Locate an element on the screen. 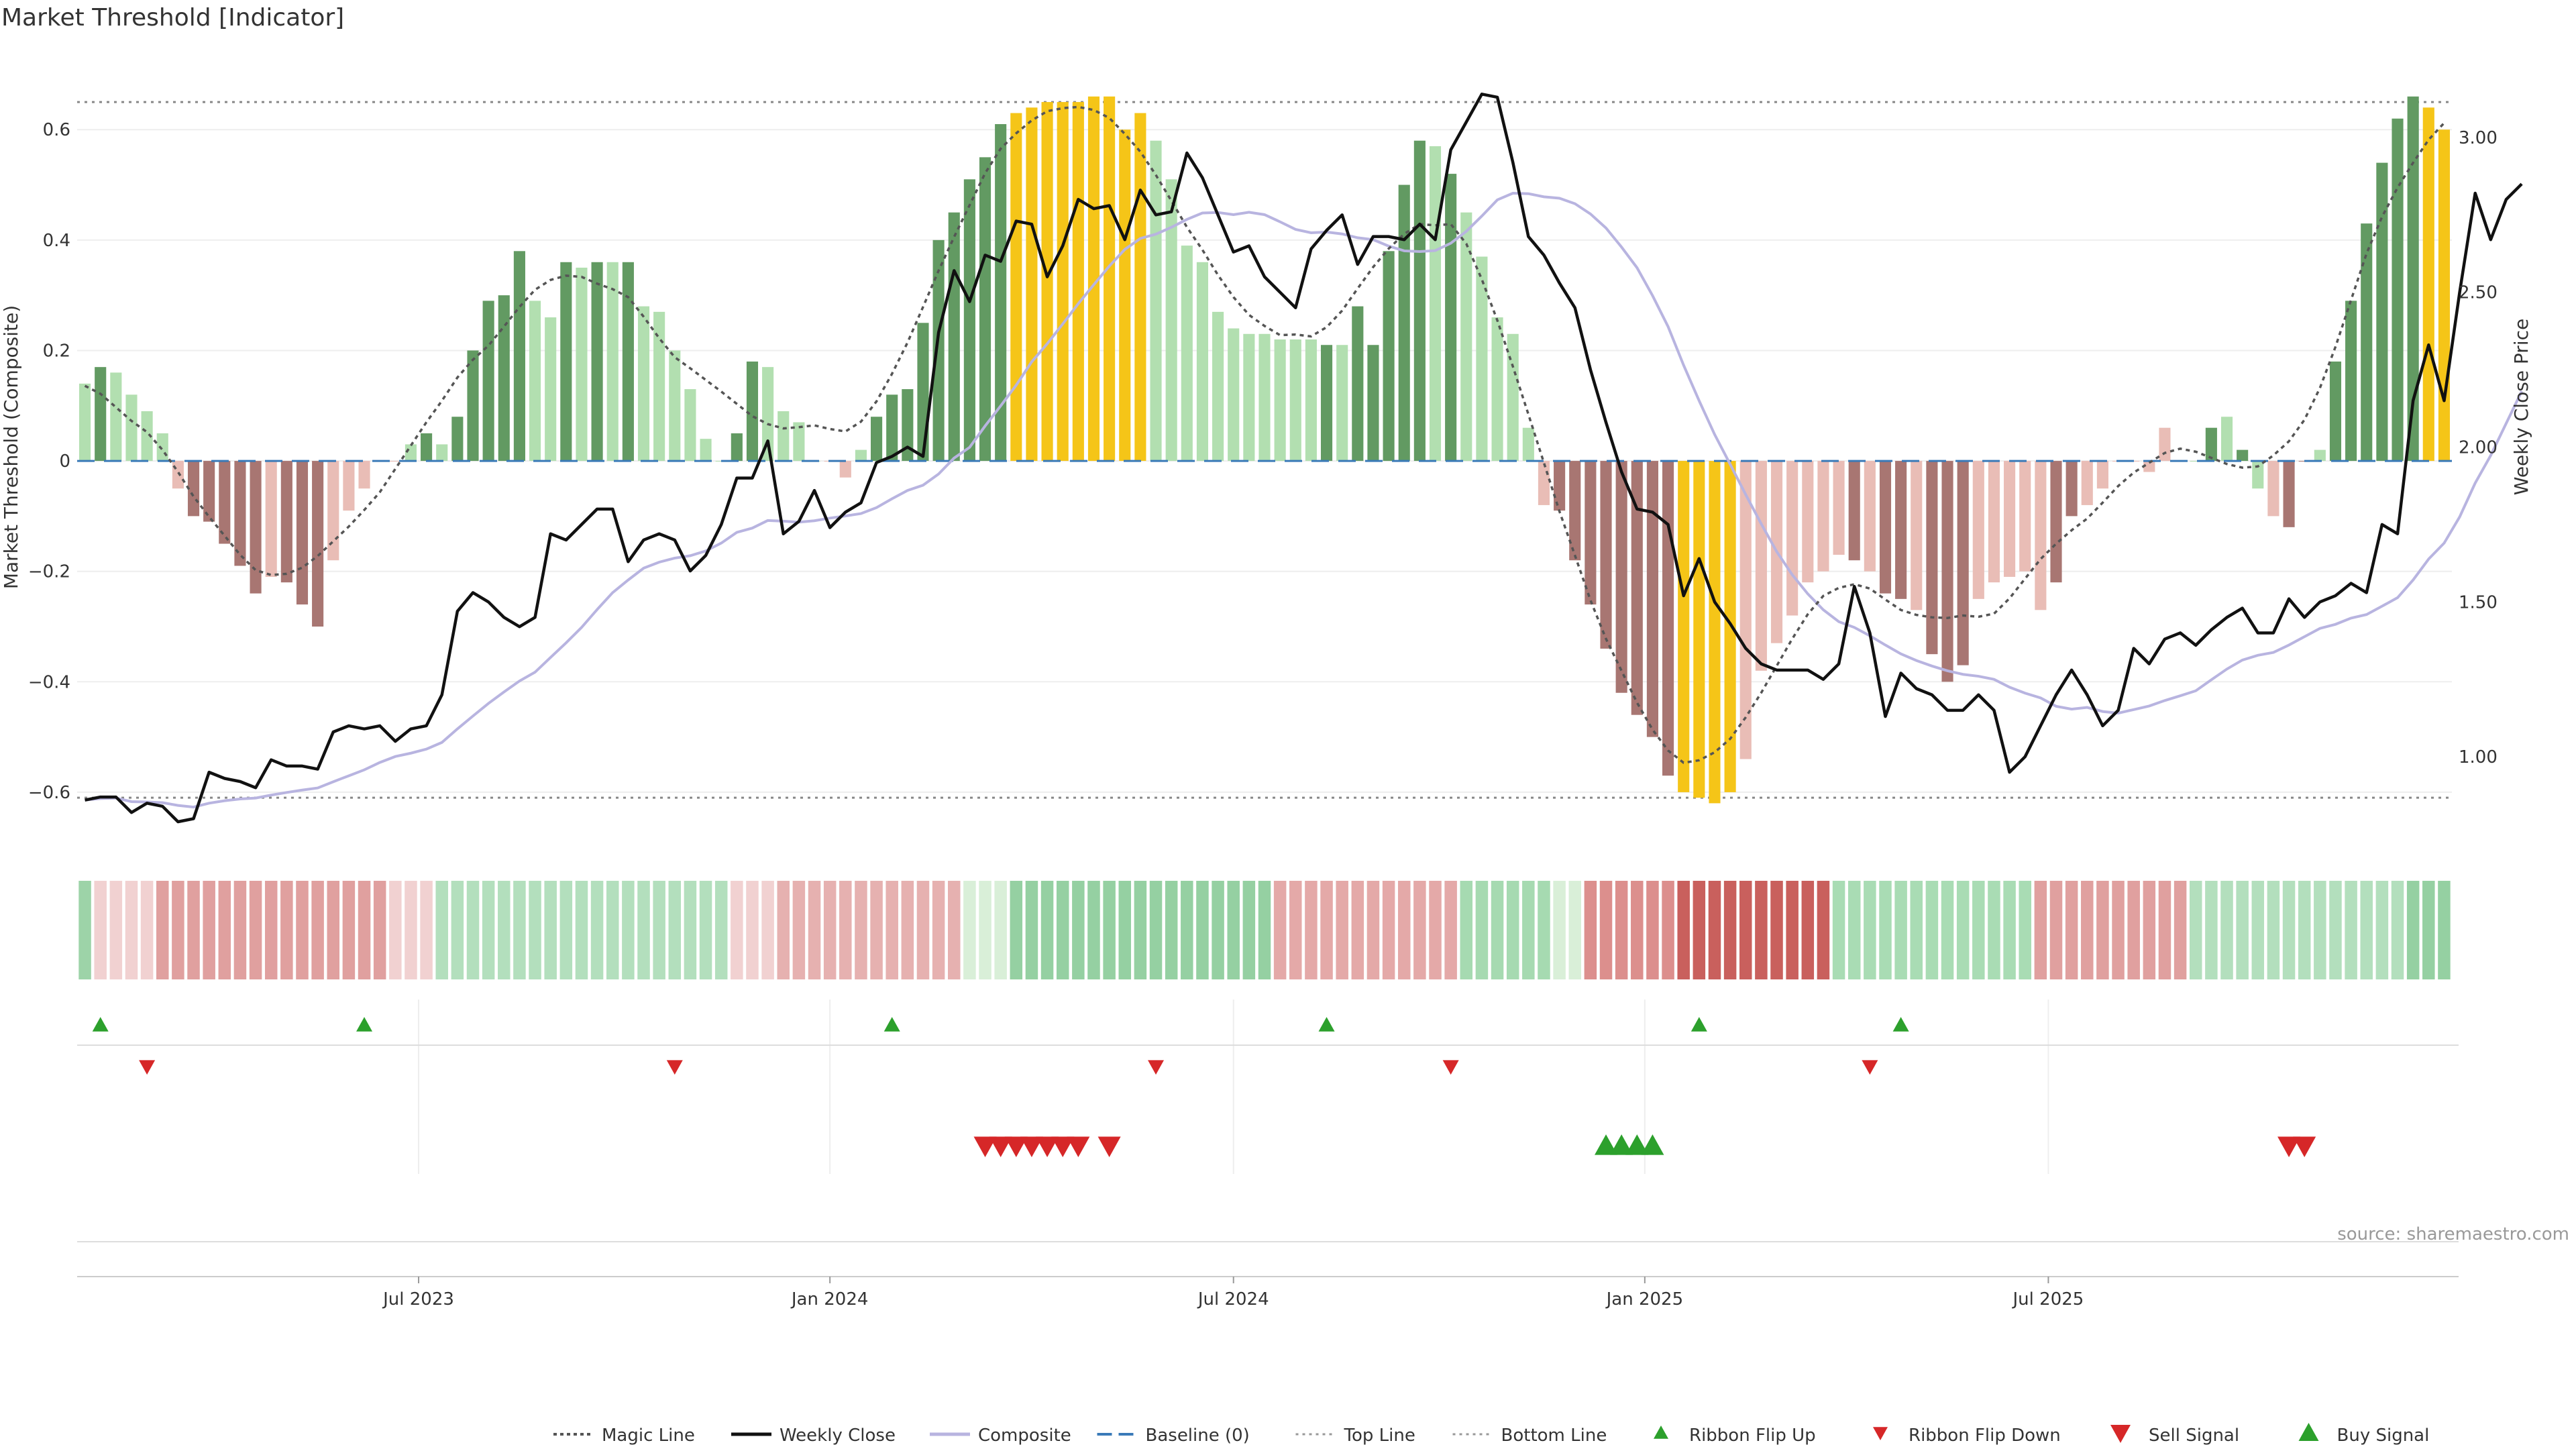  legend-item: Top Line is located at coordinates (1355, 1436).